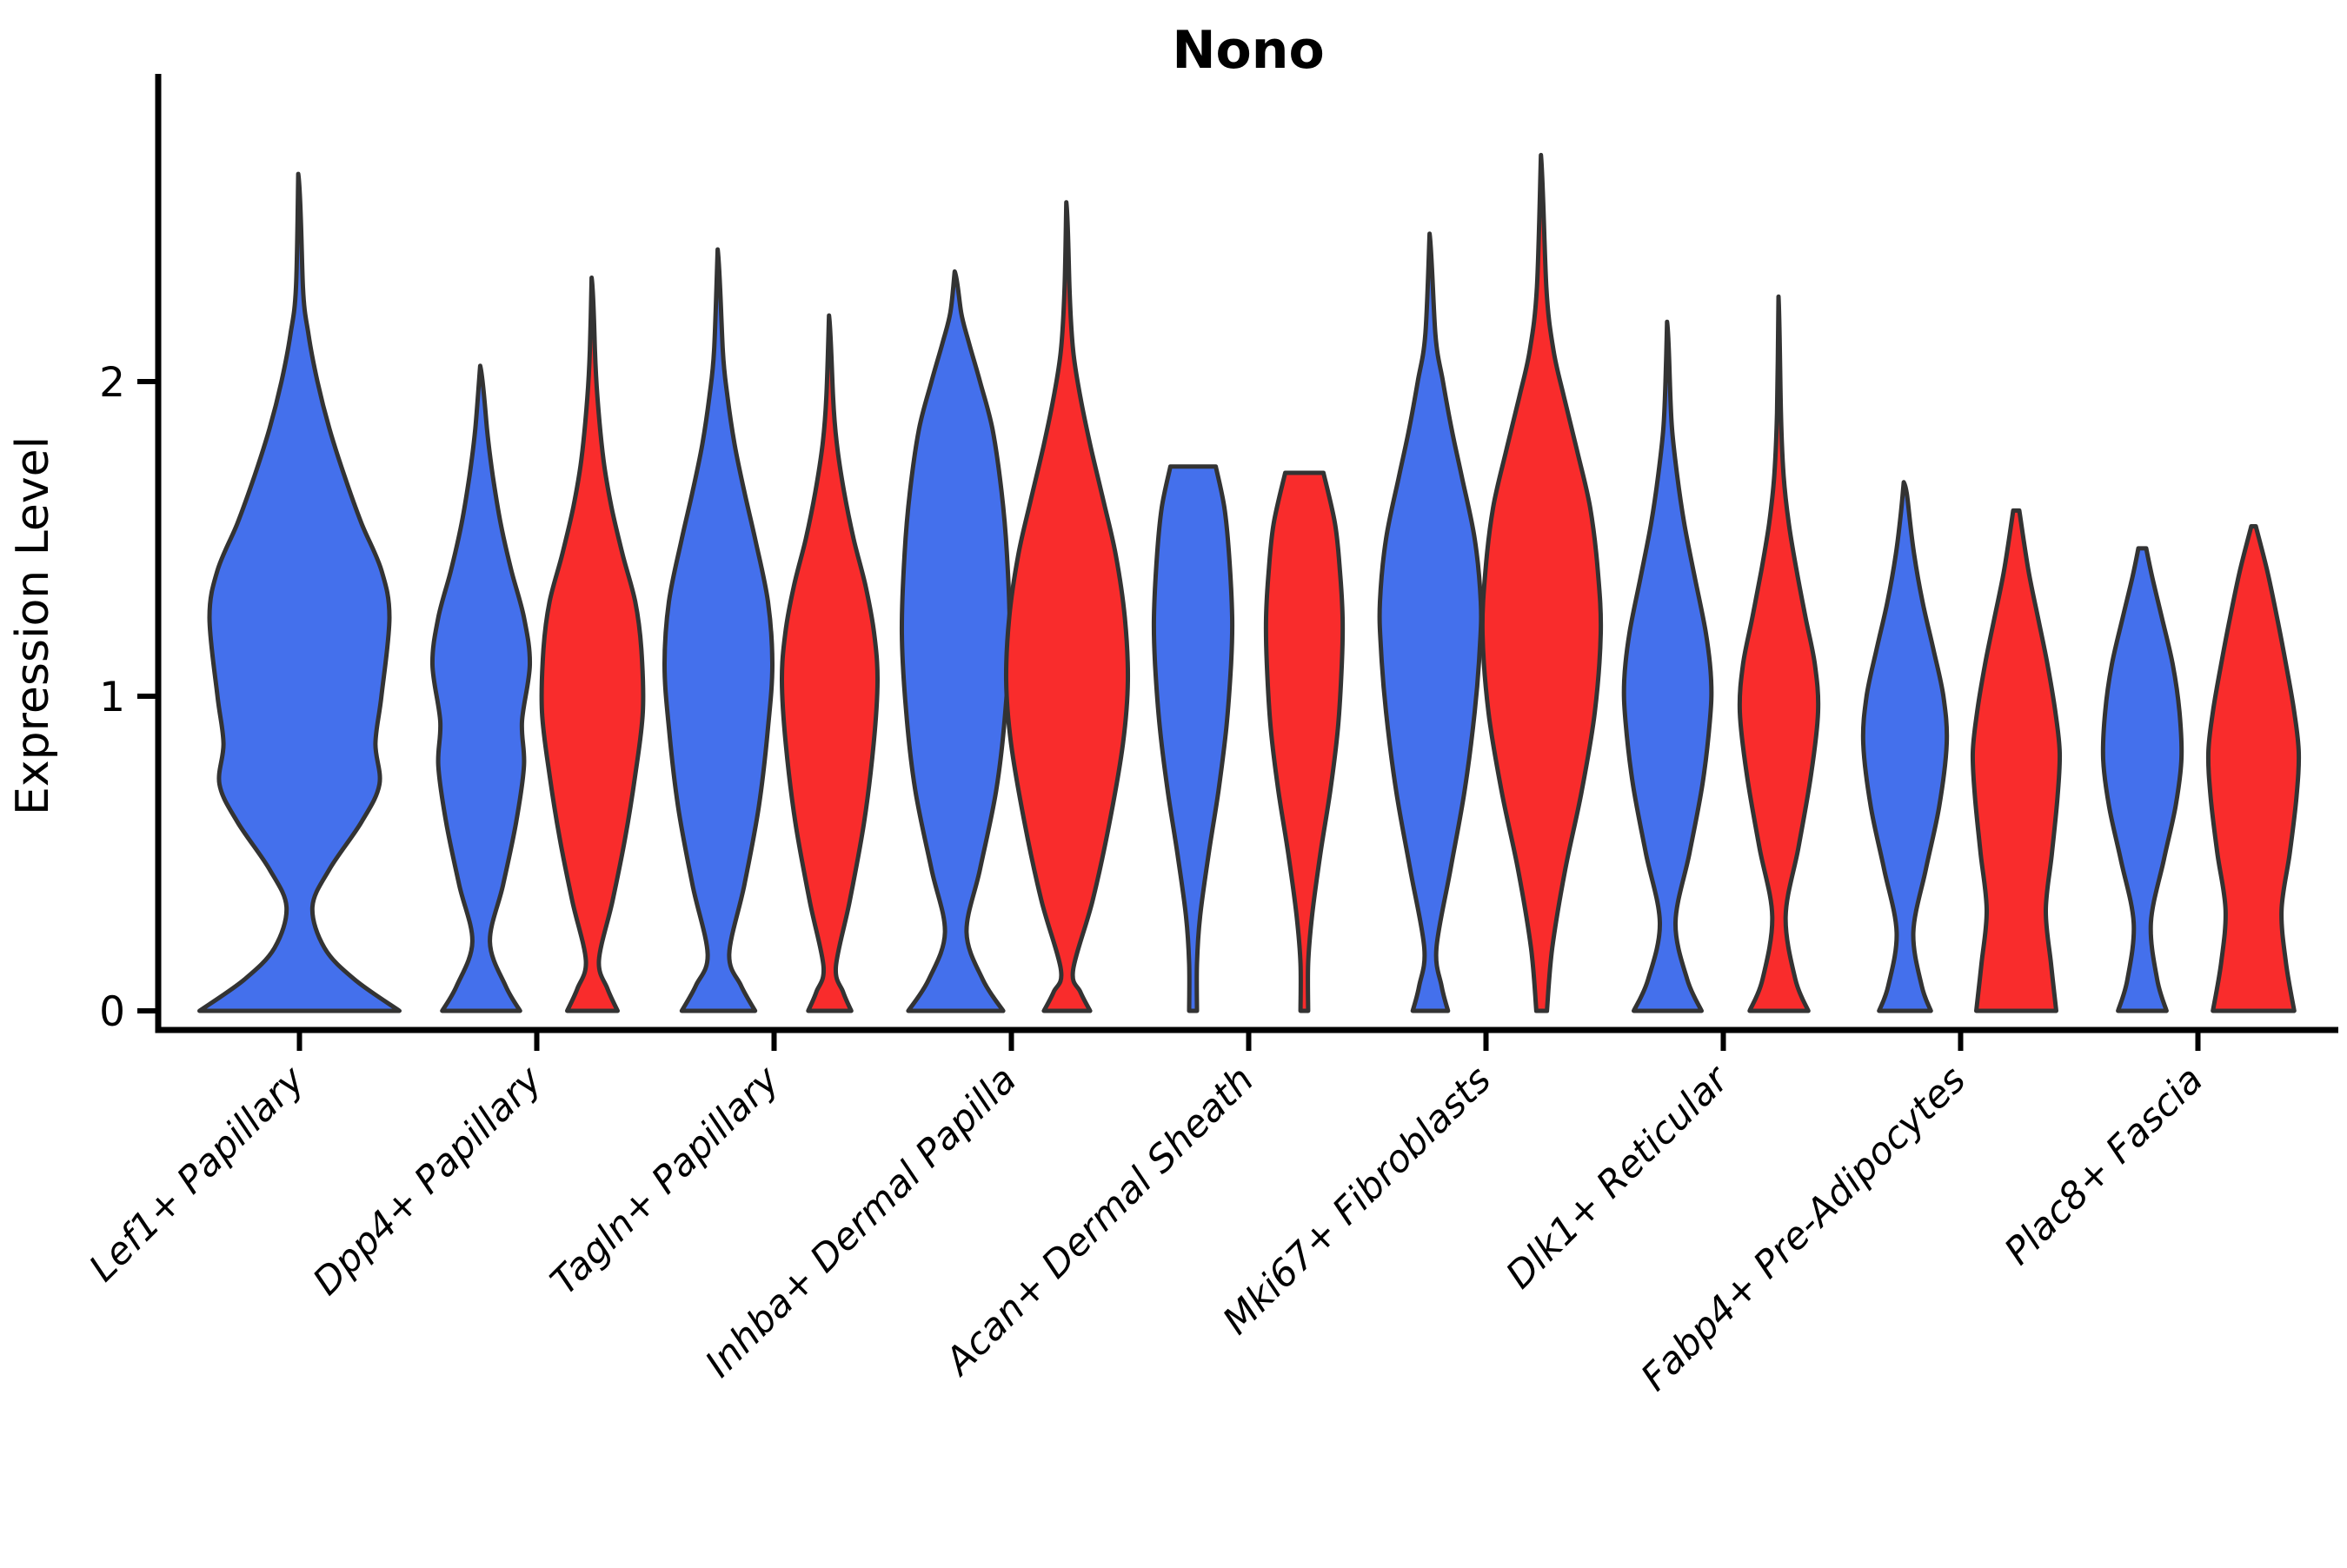  I want to click on violin-inhba-dermal-papilla-blue, so click(956, 641).